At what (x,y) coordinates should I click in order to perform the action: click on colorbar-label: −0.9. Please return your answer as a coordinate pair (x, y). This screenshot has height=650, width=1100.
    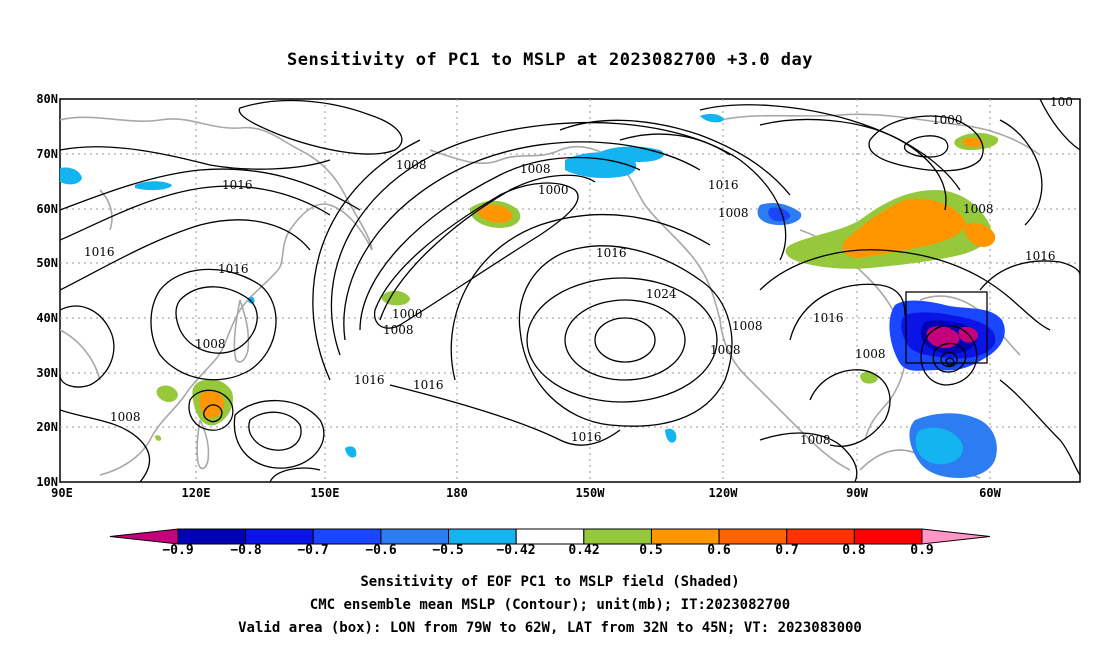
    Looking at the image, I should click on (178, 550).